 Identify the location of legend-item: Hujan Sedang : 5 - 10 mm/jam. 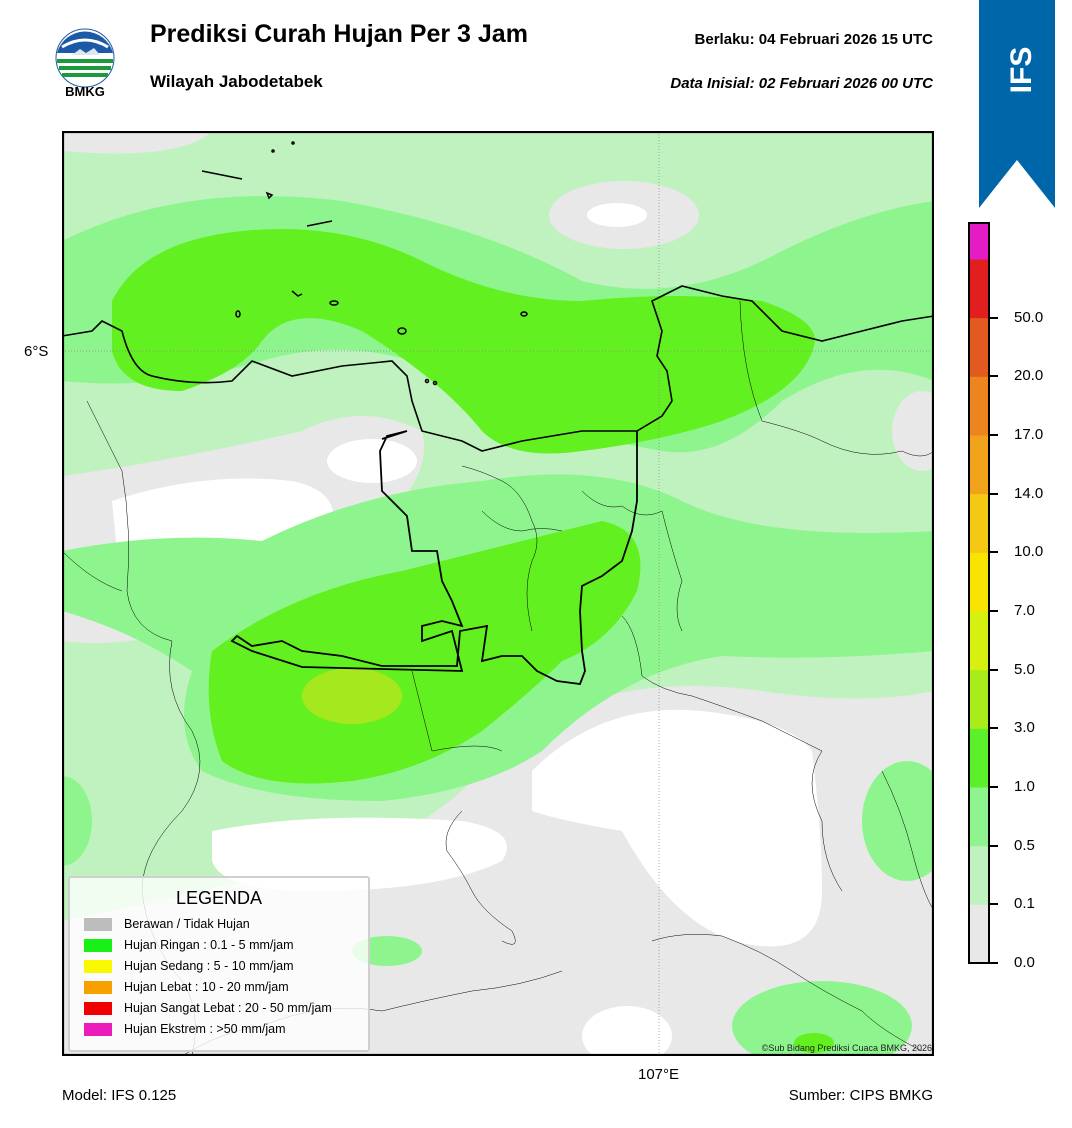
(189, 966).